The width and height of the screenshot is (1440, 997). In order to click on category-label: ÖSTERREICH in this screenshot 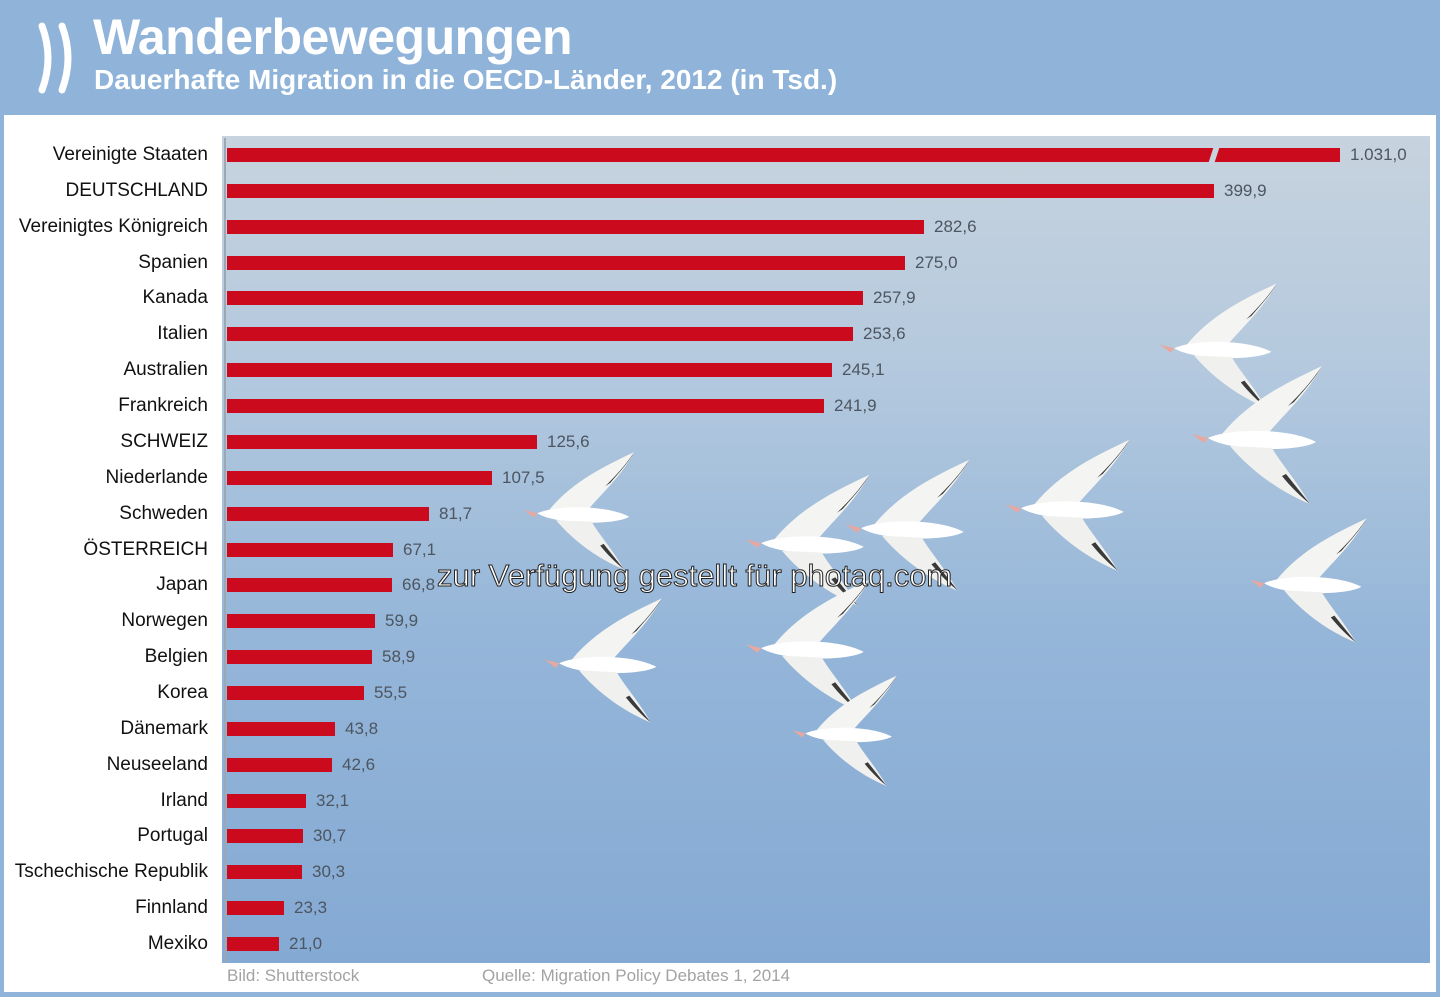, I will do `click(145, 549)`.